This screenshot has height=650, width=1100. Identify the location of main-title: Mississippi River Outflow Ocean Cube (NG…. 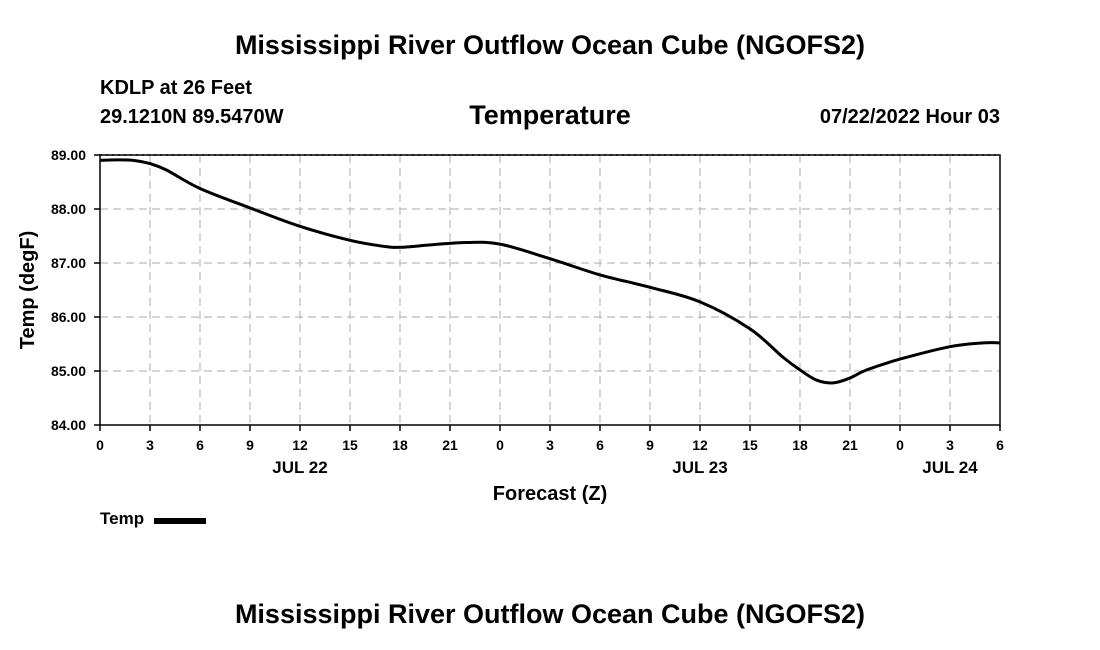
(550, 45).